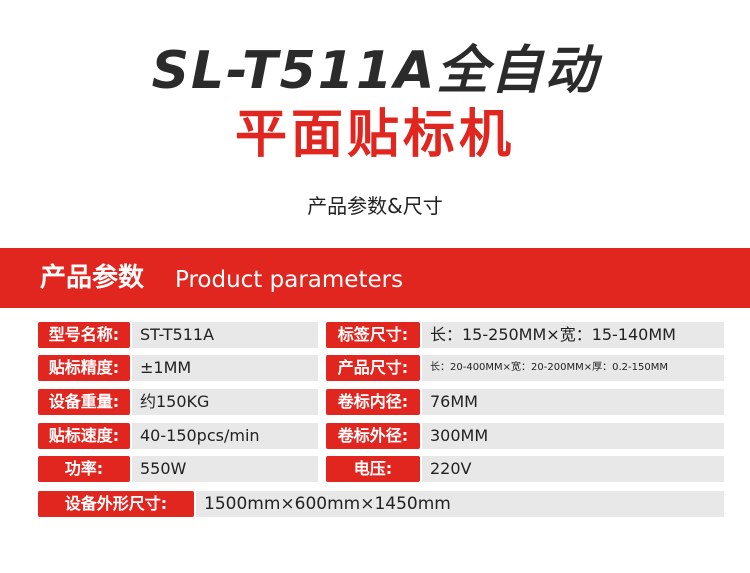  Describe the element at coordinates (84, 335) in the screenshot. I see `spec-label: 型号名称:` at that location.